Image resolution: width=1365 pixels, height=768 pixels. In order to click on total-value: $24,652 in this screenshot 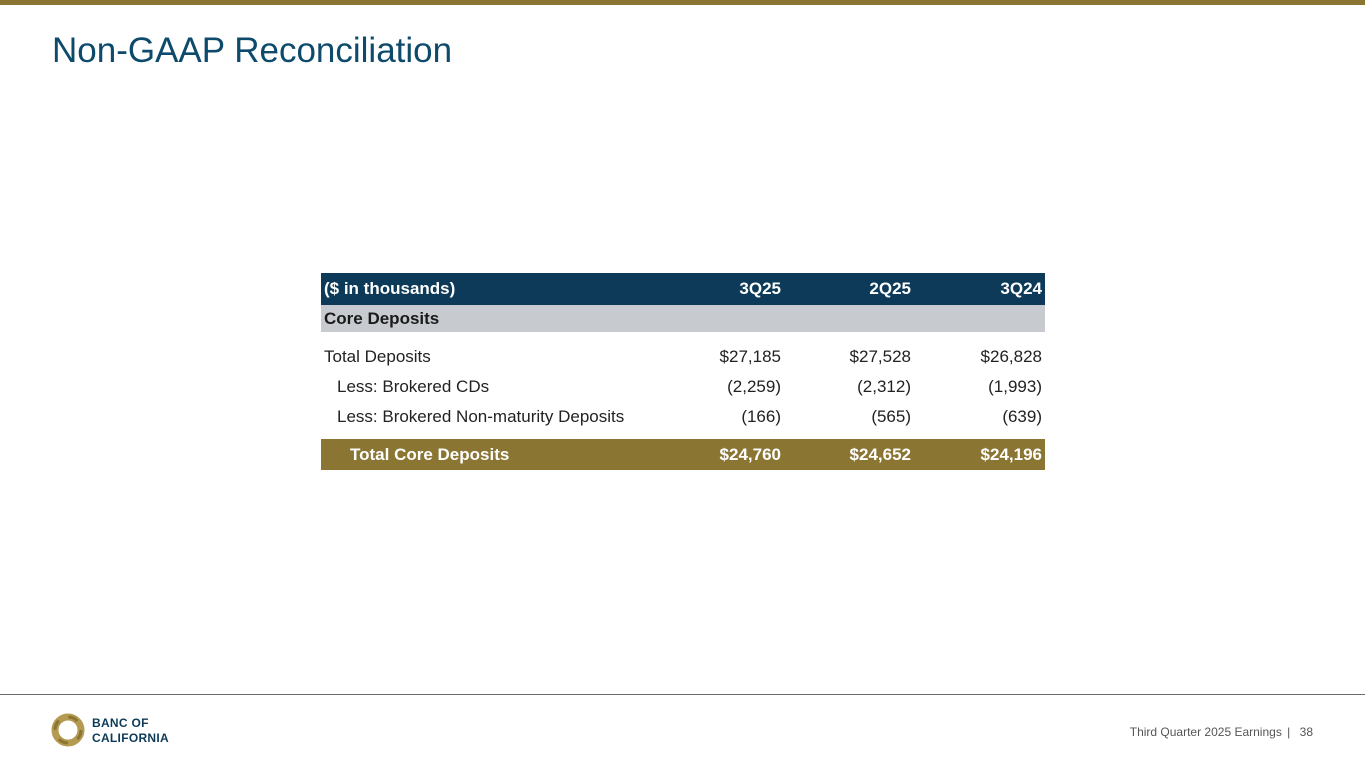, I will do `click(880, 454)`.